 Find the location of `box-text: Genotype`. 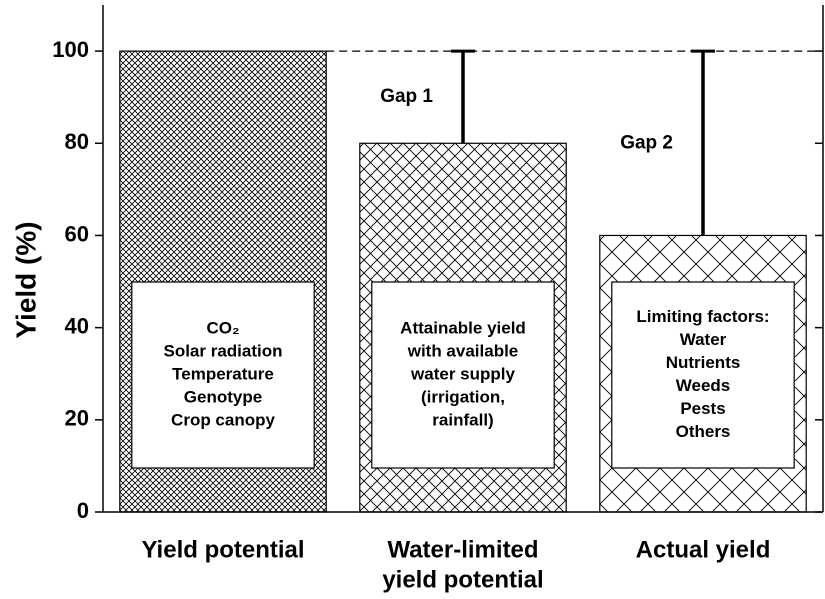

box-text: Genotype is located at coordinates (223, 396).